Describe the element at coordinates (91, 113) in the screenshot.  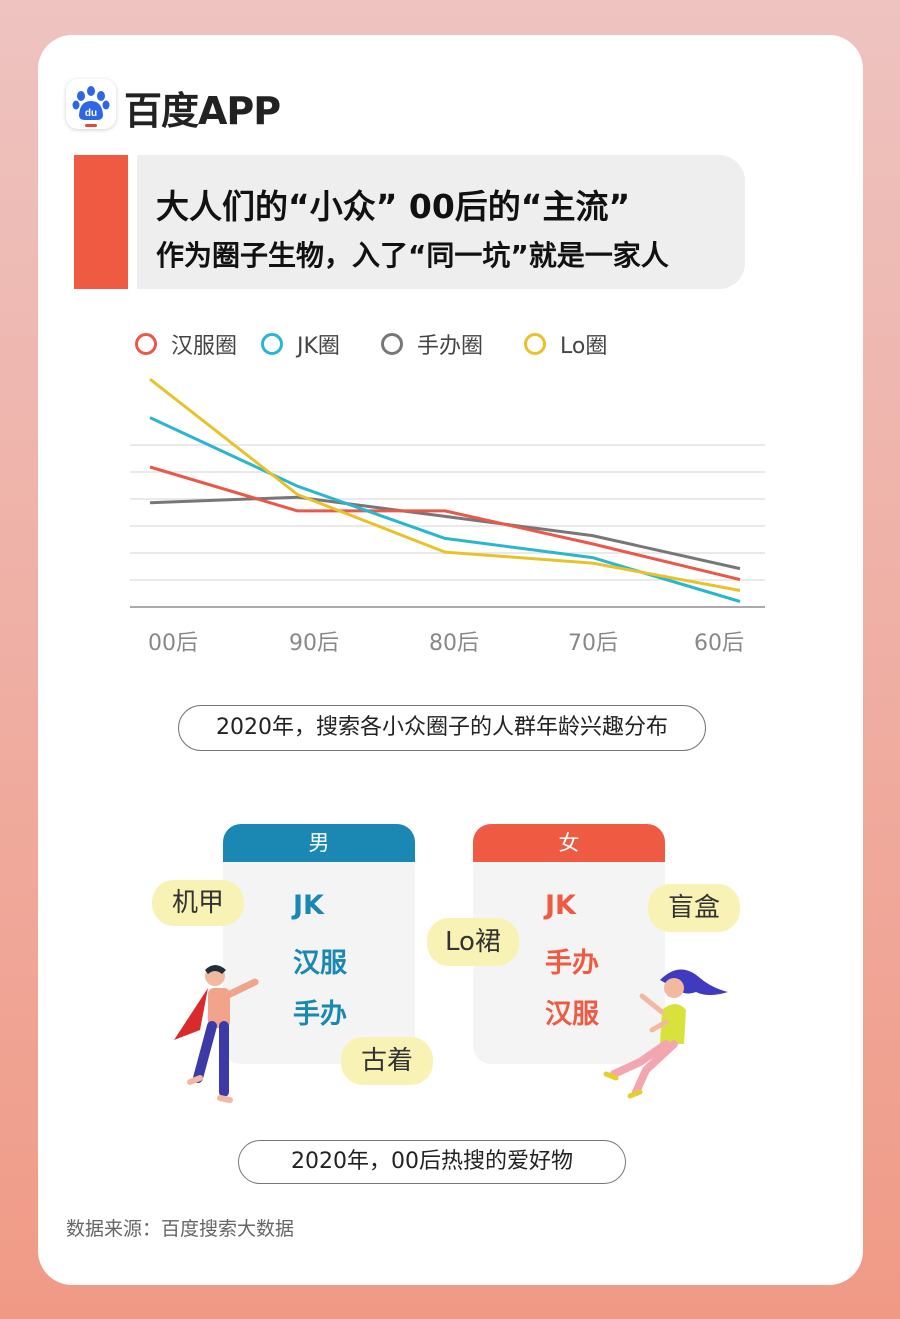
I see `svg-text: du` at that location.